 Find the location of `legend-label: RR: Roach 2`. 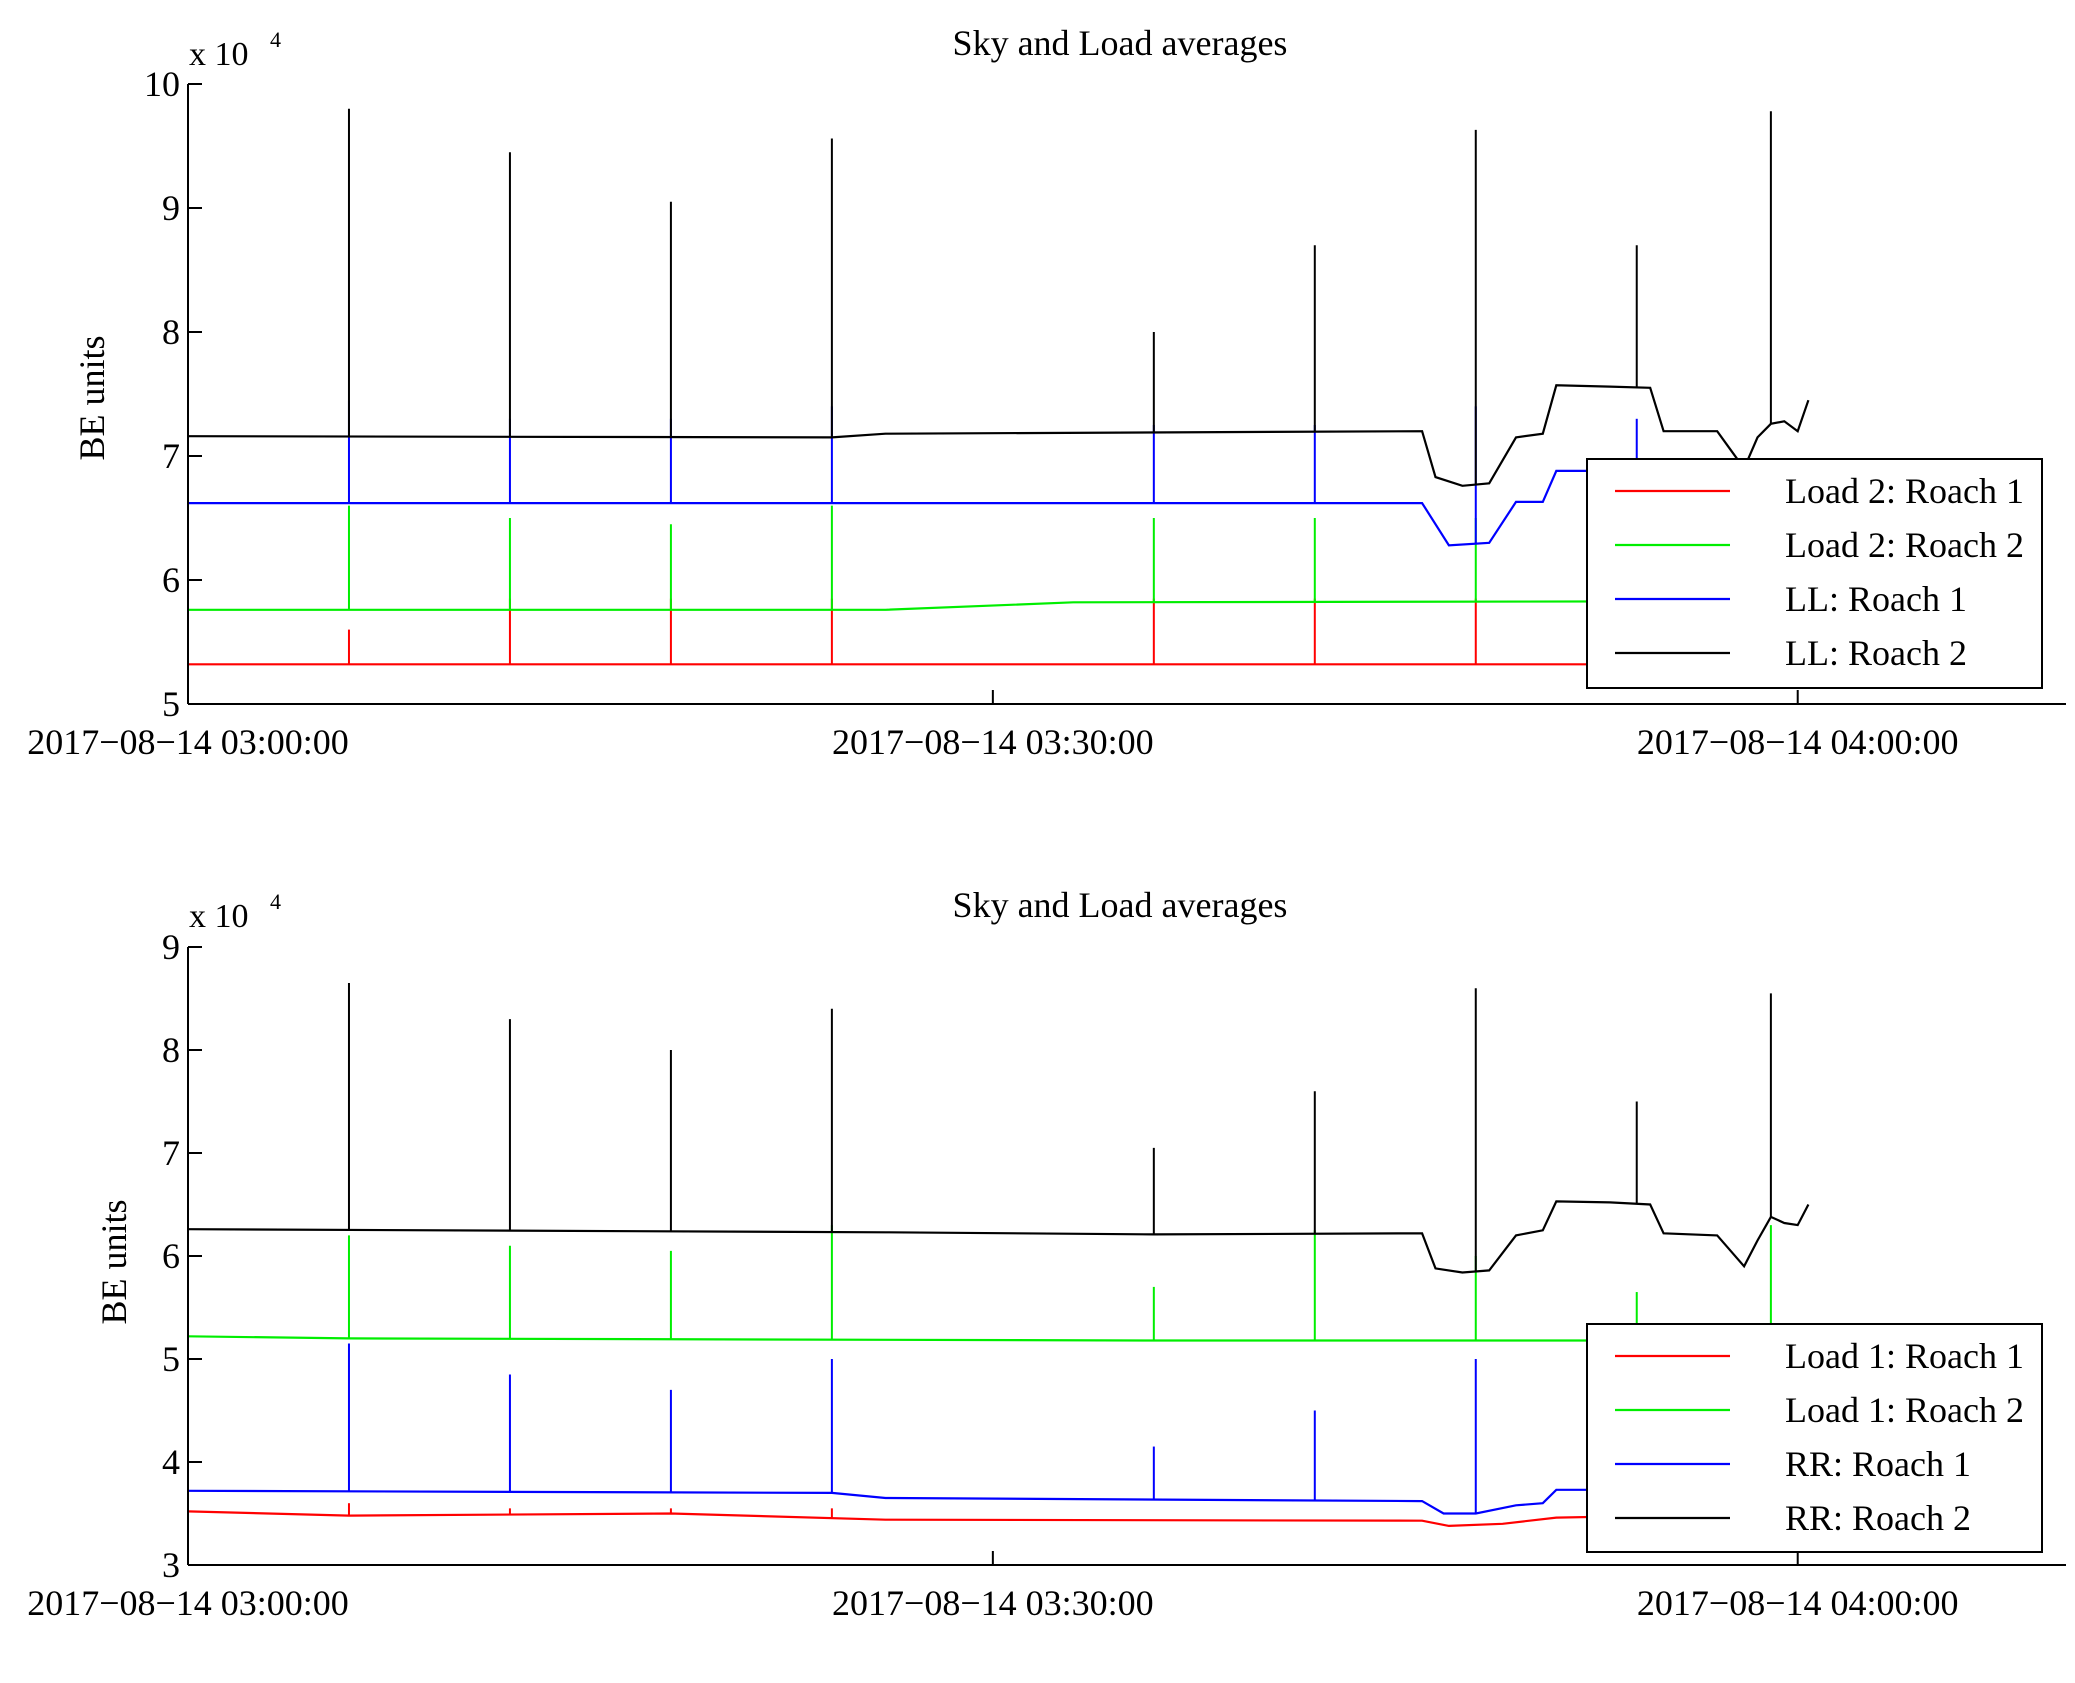

legend-label: RR: Roach 2 is located at coordinates (1878, 1518).